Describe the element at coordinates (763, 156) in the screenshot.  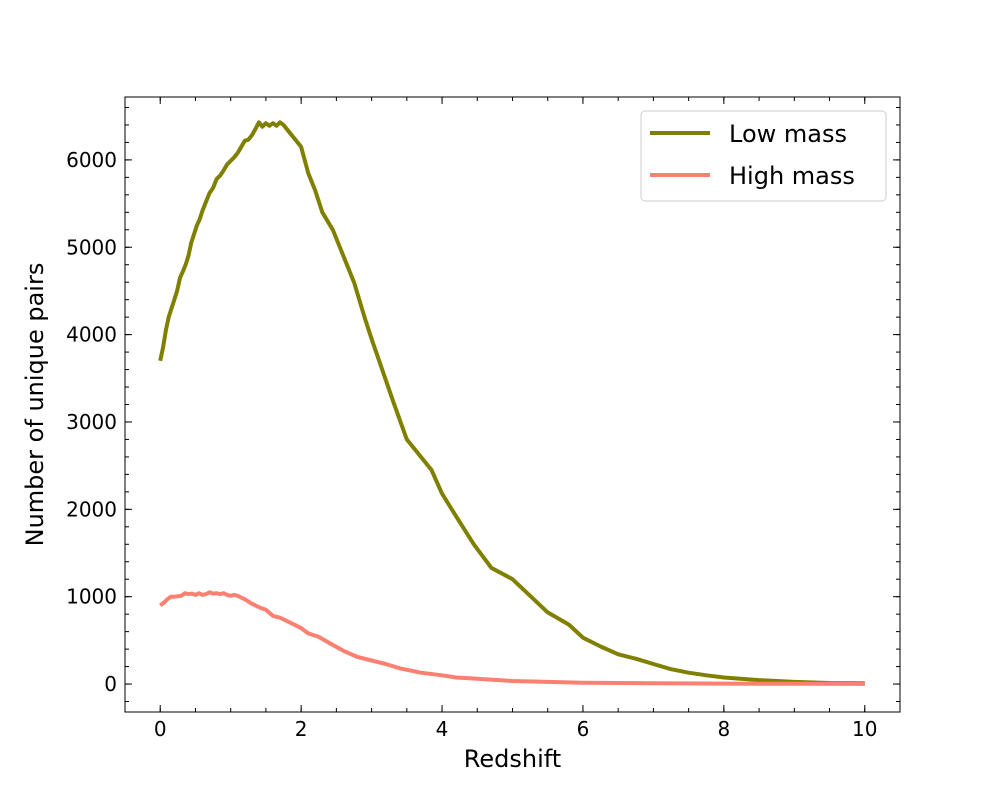
I see `legend: Low mass High mass` at that location.